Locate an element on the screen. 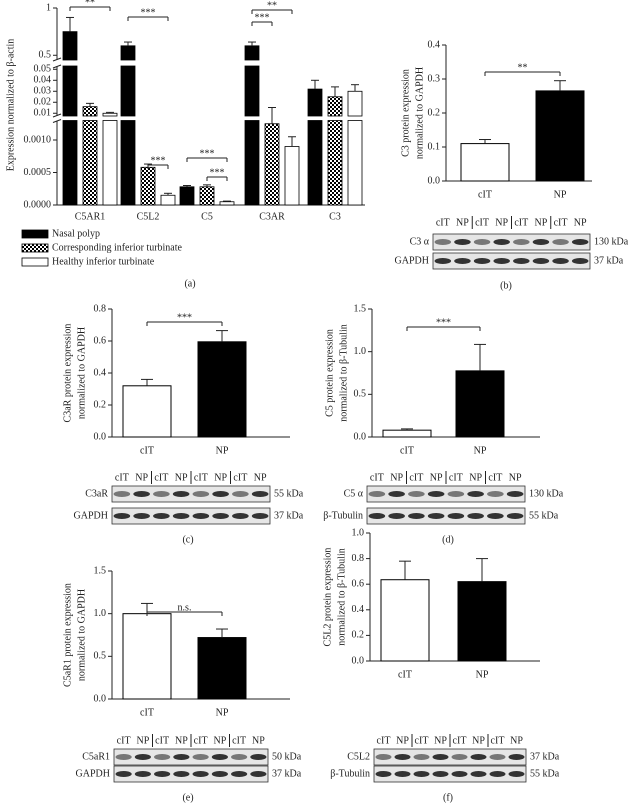 The image size is (629, 804). x-tick-label: C3AR is located at coordinates (272, 216).